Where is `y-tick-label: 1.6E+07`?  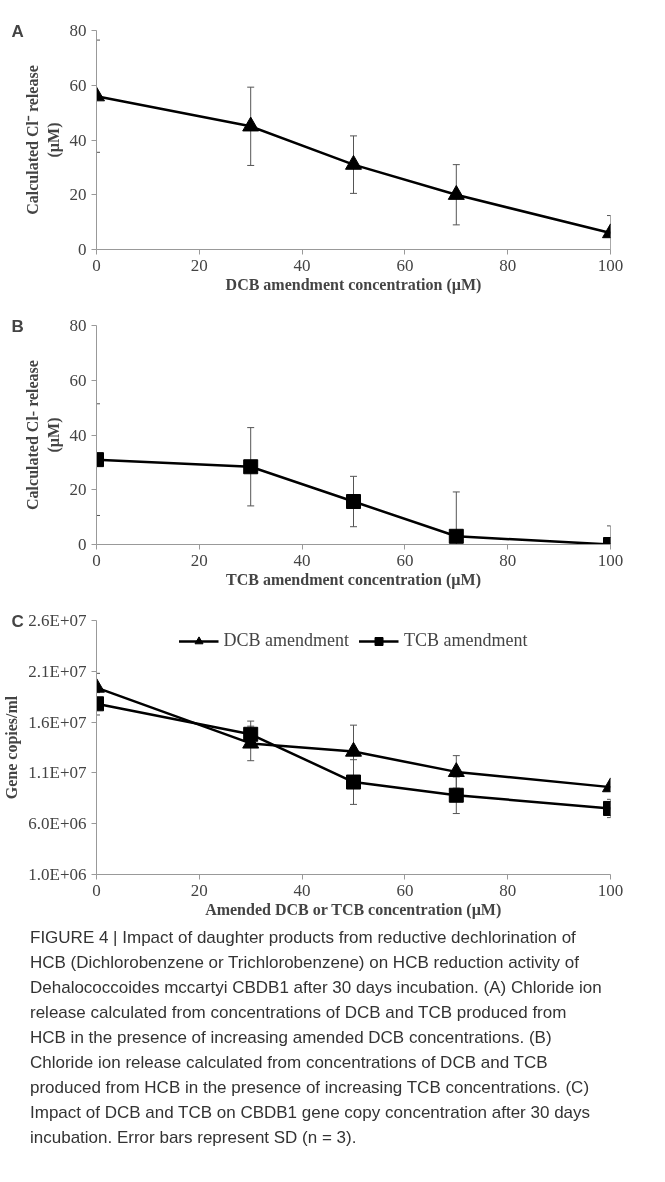
y-tick-label: 1.6E+07 is located at coordinates (57, 722).